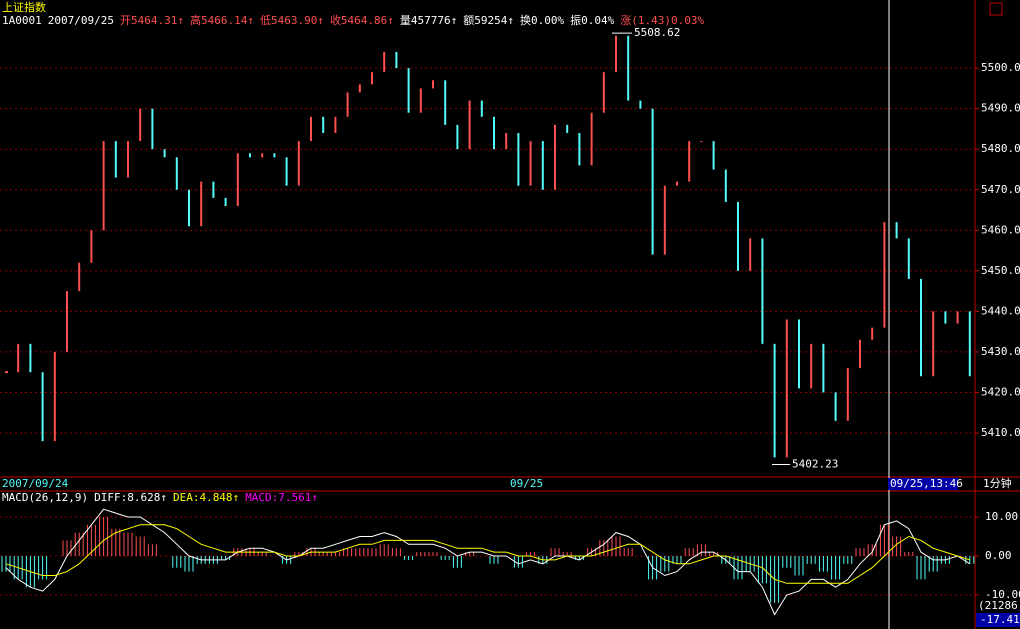  I want to click on low-label: 5402.23, so click(815, 464).